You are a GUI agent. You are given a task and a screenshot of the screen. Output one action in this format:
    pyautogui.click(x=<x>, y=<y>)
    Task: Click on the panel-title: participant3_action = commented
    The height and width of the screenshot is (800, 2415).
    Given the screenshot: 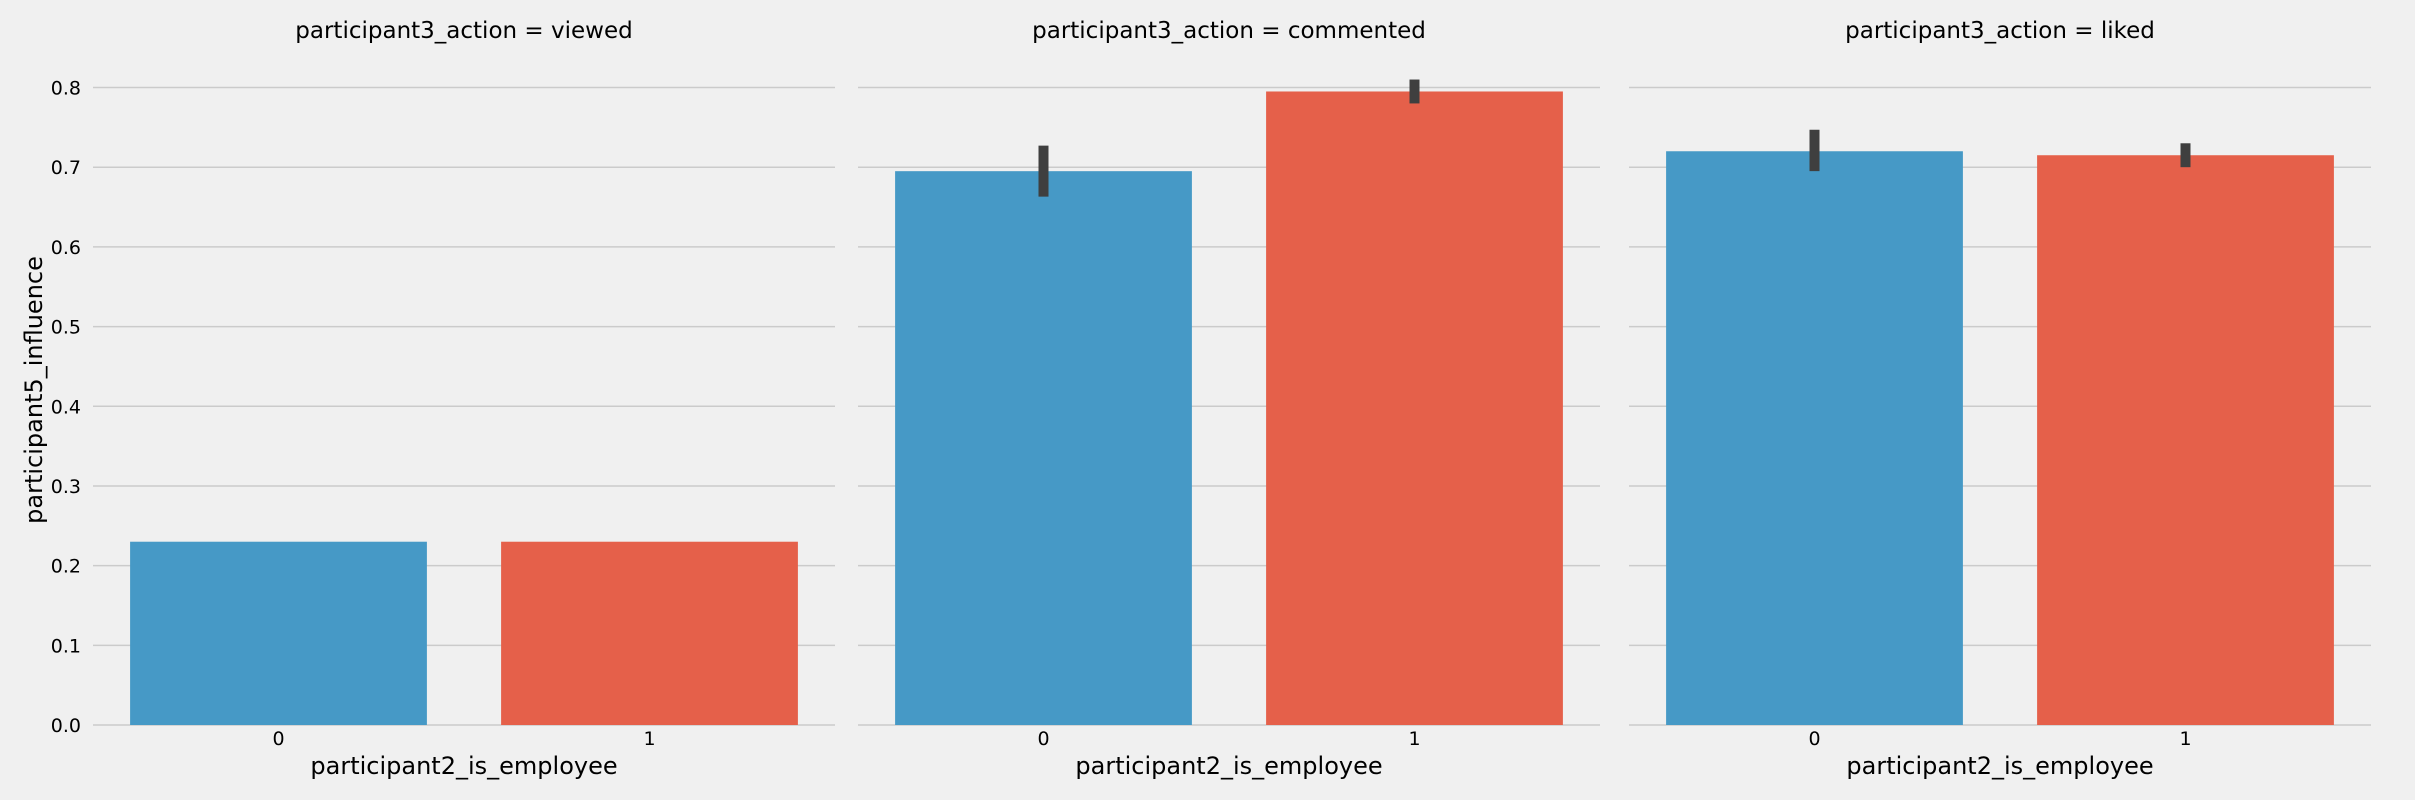 What is the action you would take?
    pyautogui.click(x=1229, y=31)
    